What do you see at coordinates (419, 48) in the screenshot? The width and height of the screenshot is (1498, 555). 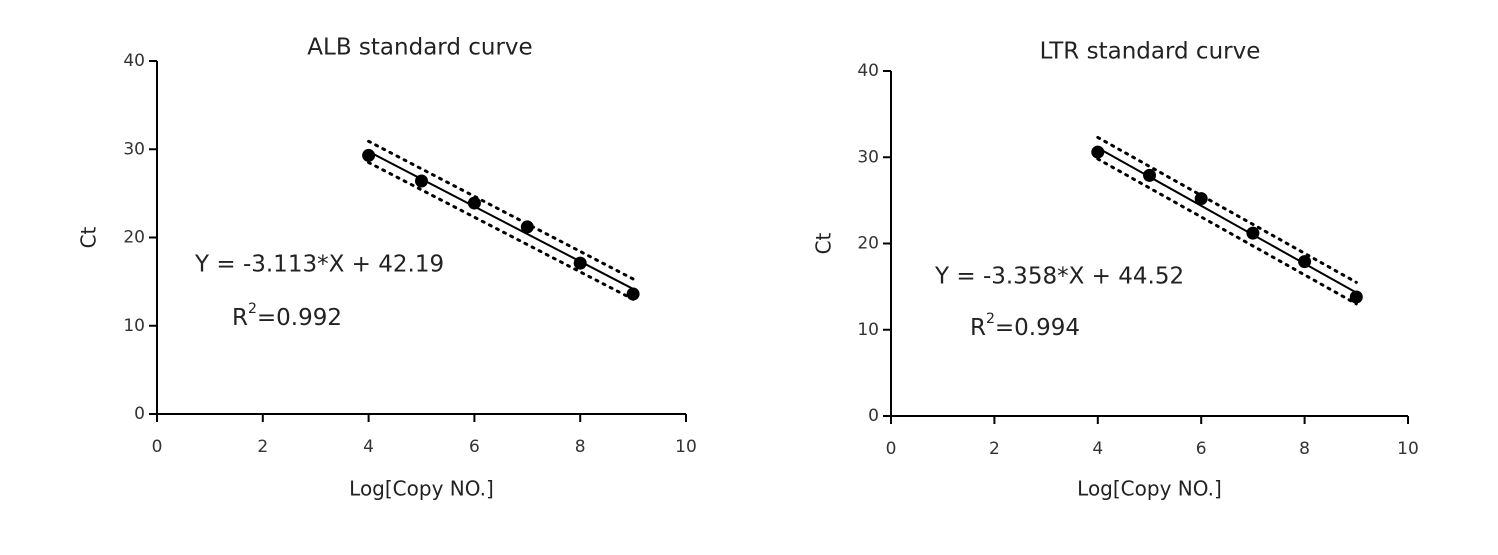 I see `chart-title: ALB standard curve` at bounding box center [419, 48].